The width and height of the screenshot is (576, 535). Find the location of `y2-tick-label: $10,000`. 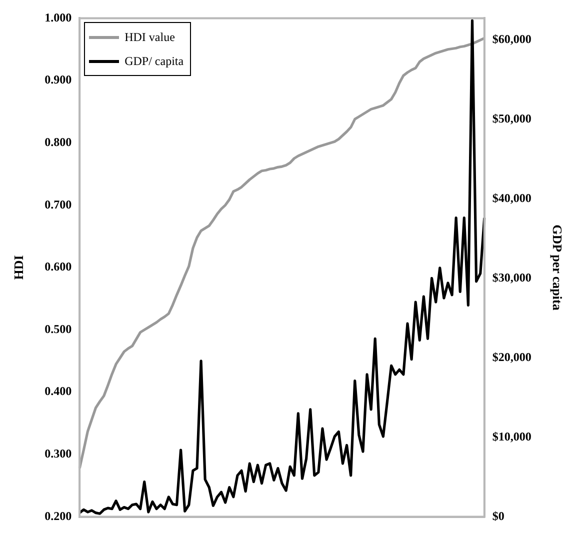

y2-tick-label: $10,000 is located at coordinates (512, 436).